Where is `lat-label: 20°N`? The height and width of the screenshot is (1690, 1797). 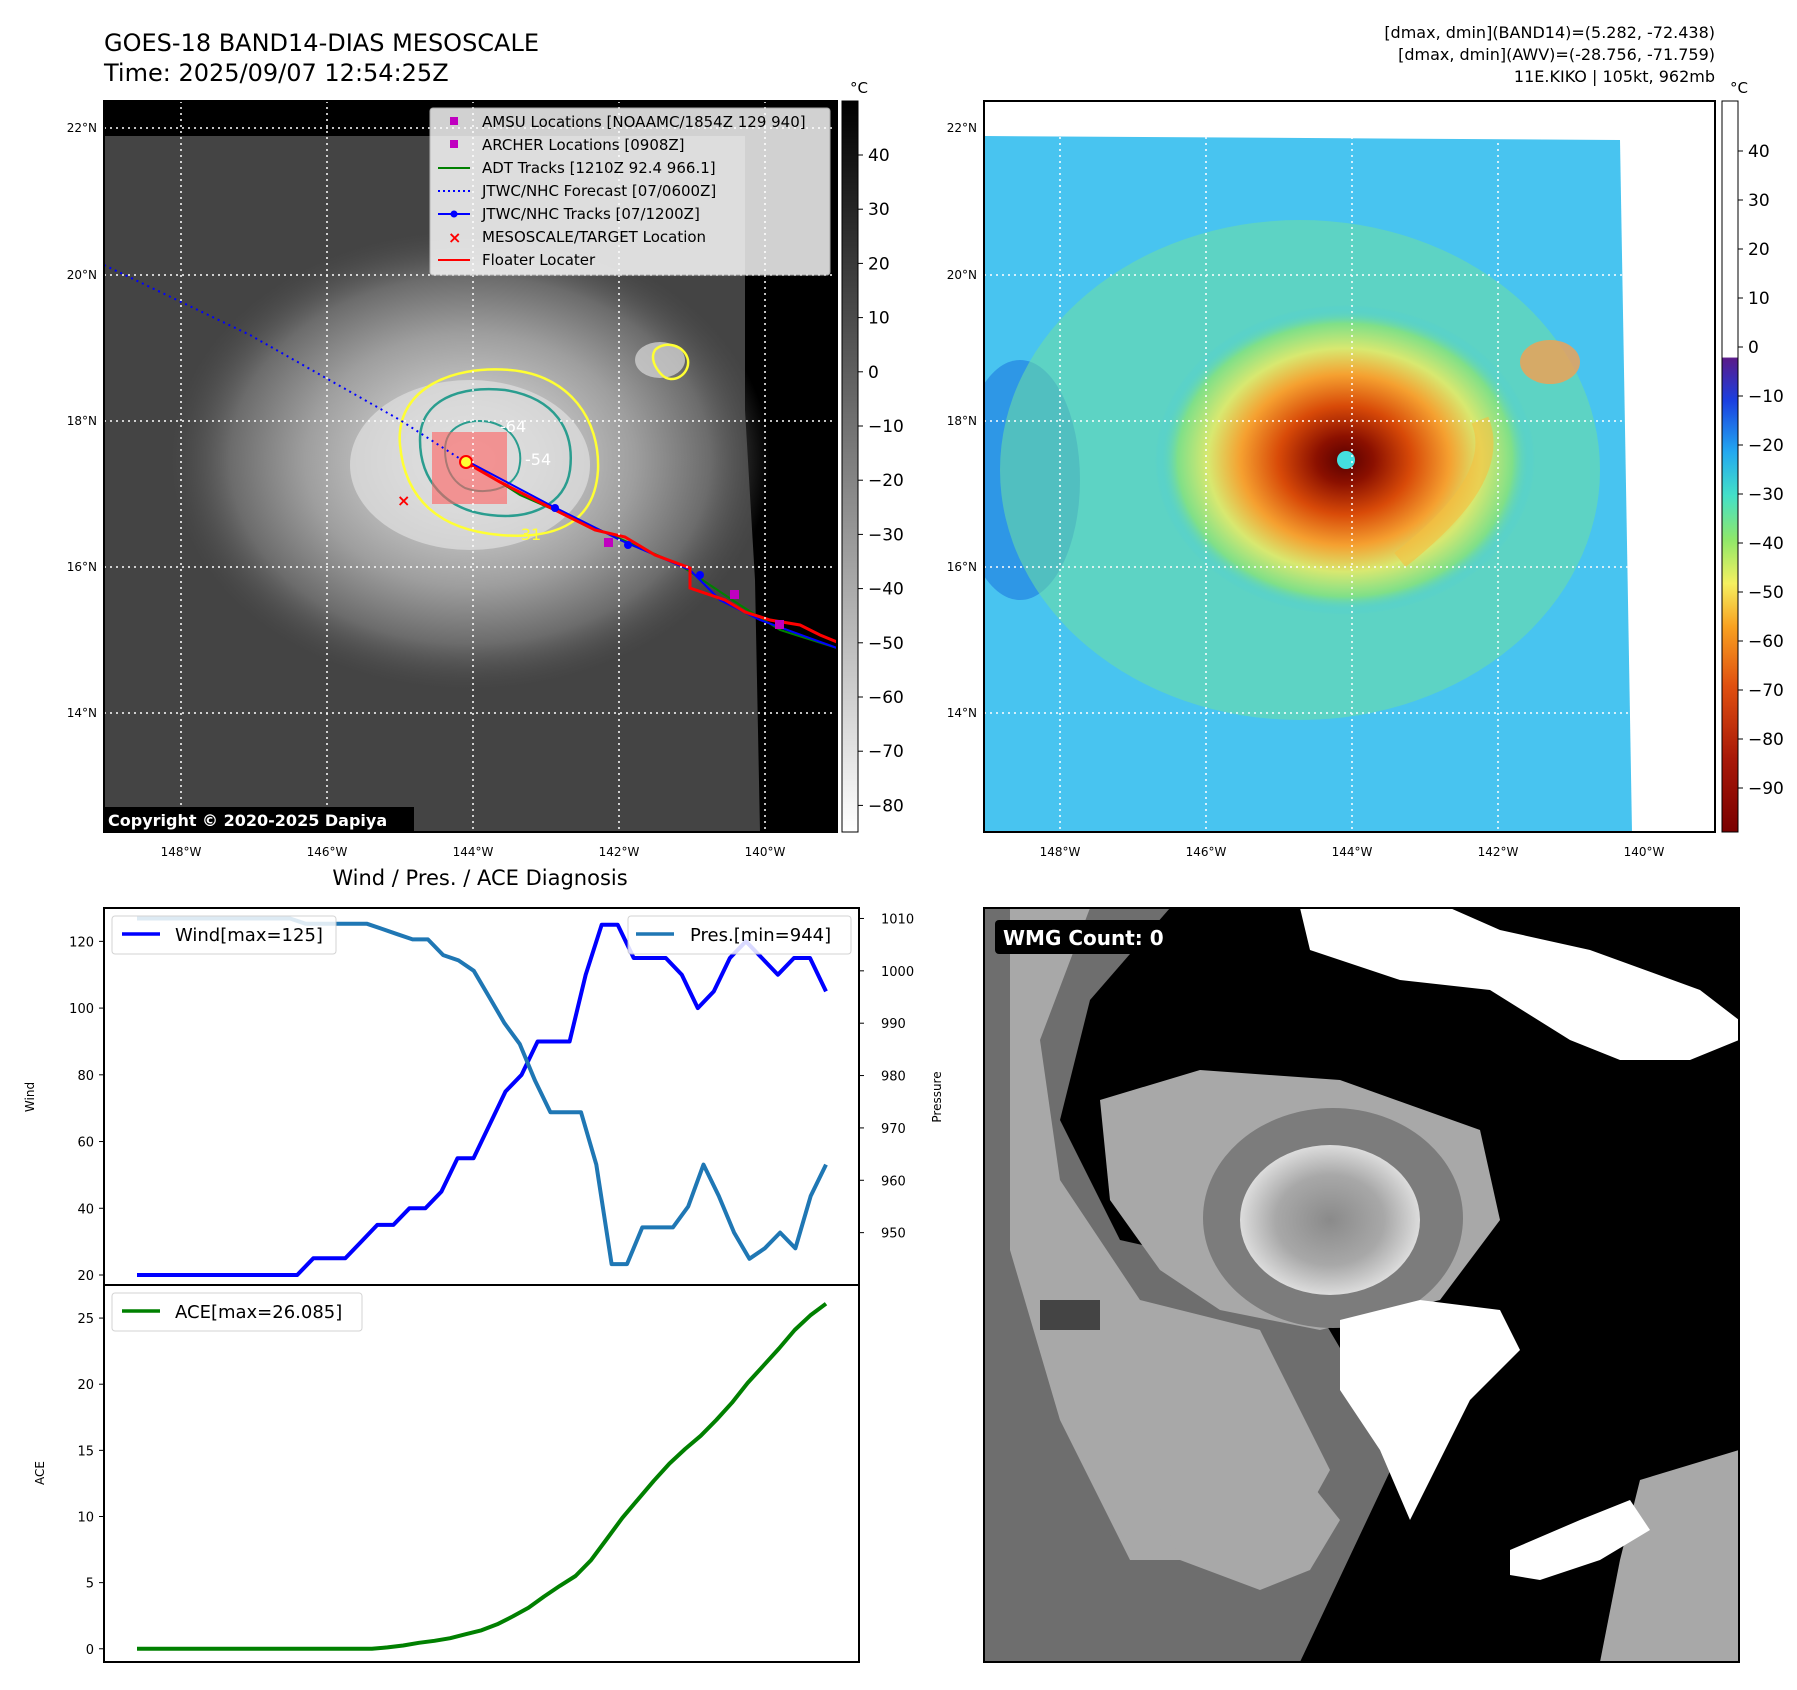
lat-label: 20°N is located at coordinates (82, 275).